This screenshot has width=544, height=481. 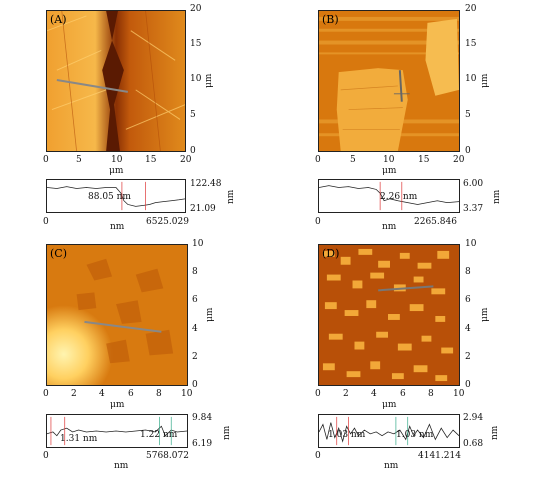 I want to click on profile-x-end: 6525.029, so click(x=167, y=222).